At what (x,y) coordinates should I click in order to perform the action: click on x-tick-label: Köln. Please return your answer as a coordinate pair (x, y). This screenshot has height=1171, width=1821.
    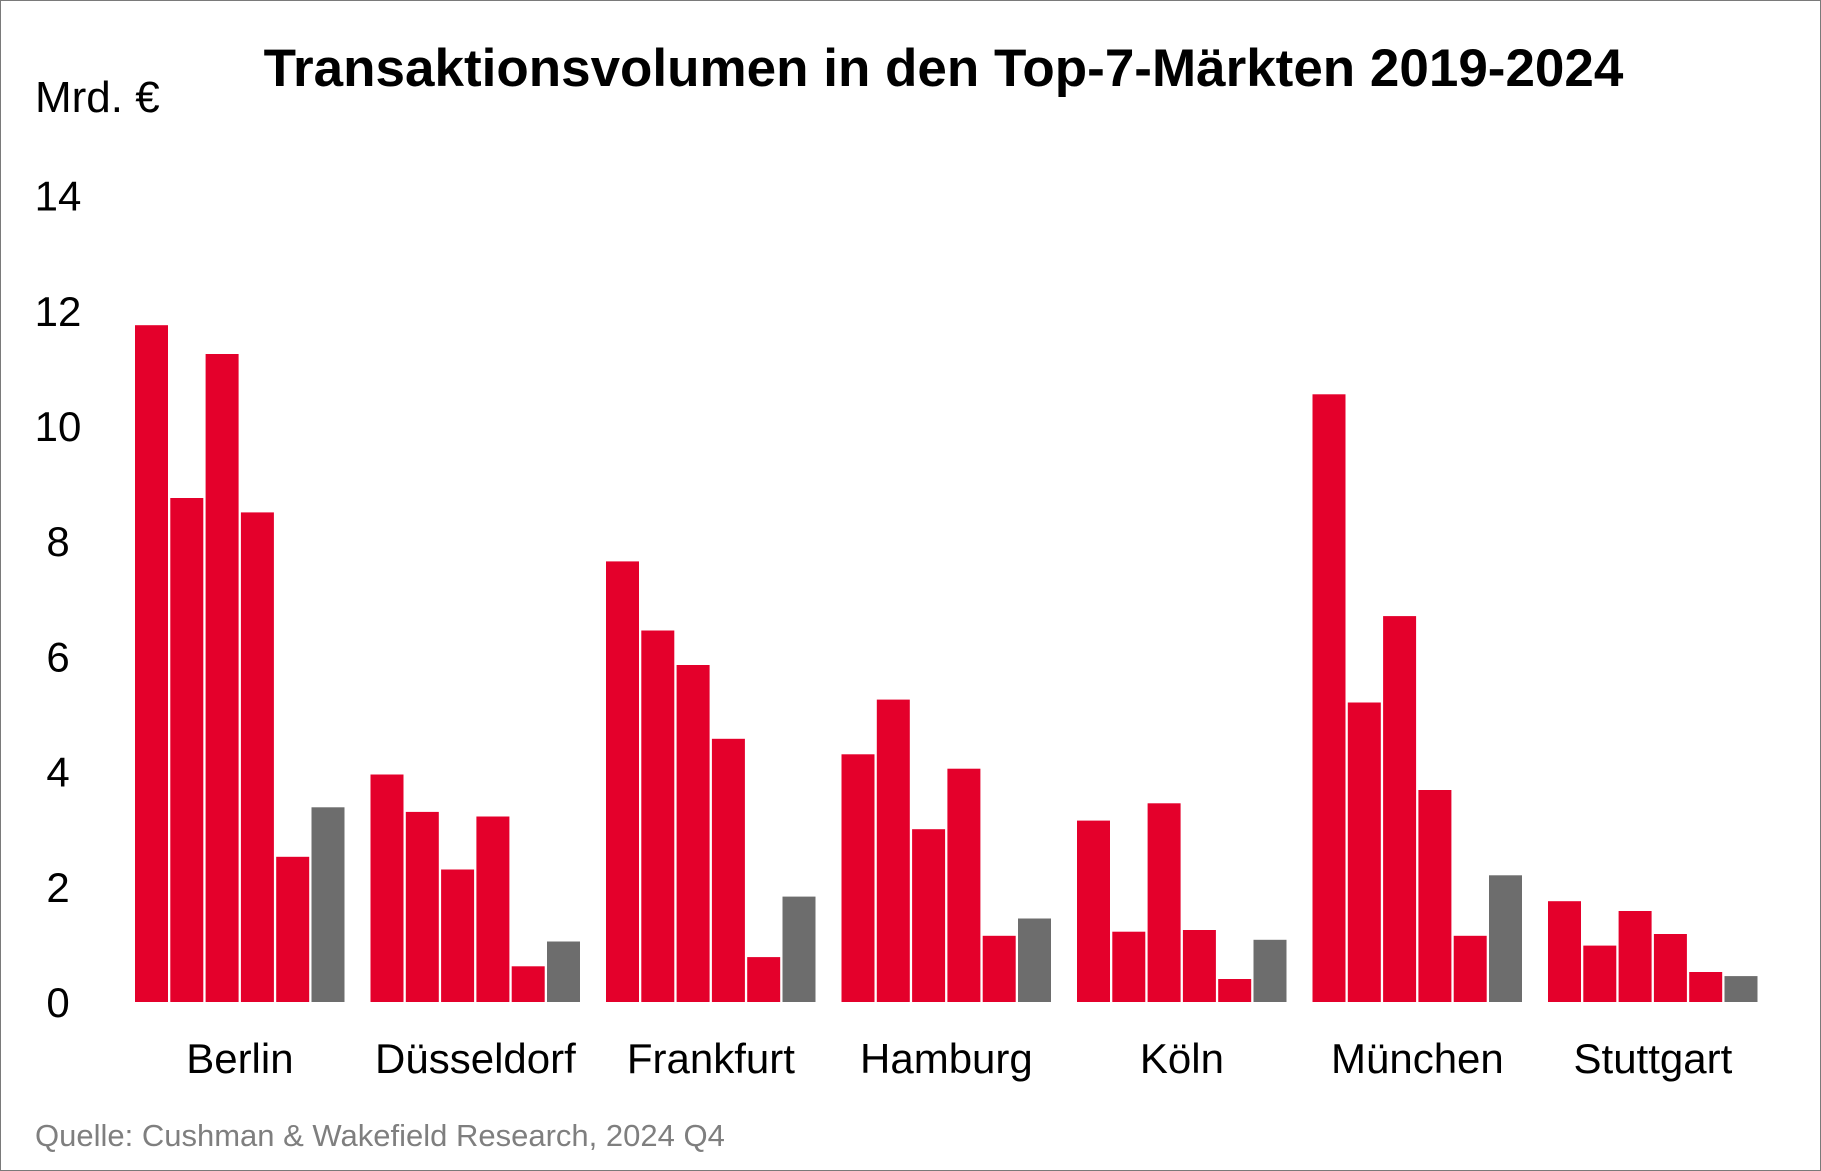
    Looking at the image, I should click on (1182, 1058).